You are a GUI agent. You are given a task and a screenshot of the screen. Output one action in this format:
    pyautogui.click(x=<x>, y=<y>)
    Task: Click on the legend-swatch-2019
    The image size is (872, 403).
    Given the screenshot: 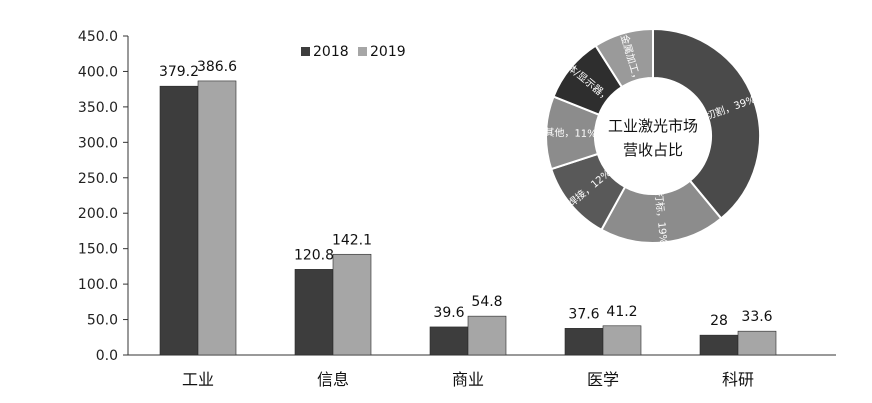 What is the action you would take?
    pyautogui.click(x=362, y=51)
    